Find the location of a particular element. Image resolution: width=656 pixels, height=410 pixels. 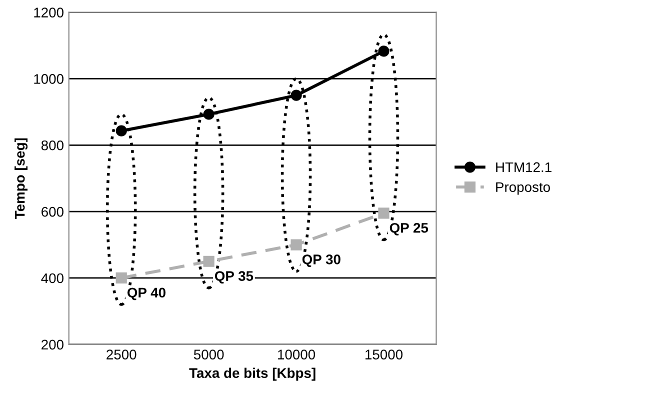

legend-label: HTM12.1 is located at coordinates (524, 167).